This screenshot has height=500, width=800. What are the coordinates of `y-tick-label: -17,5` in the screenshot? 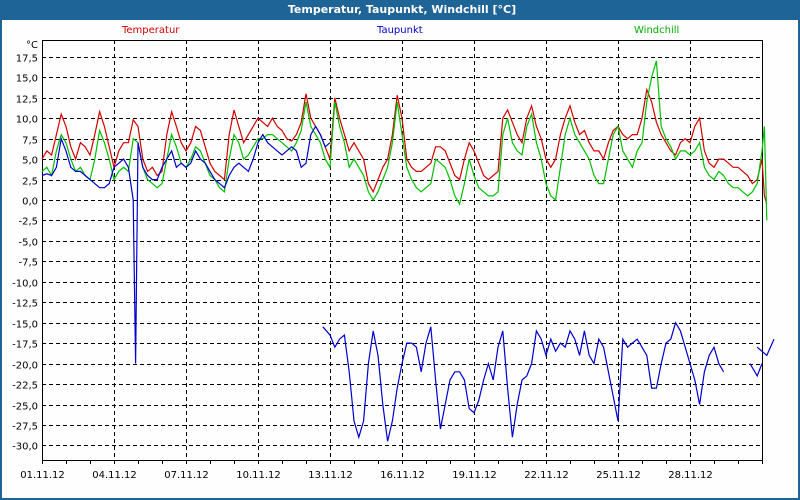 It's located at (25, 345).